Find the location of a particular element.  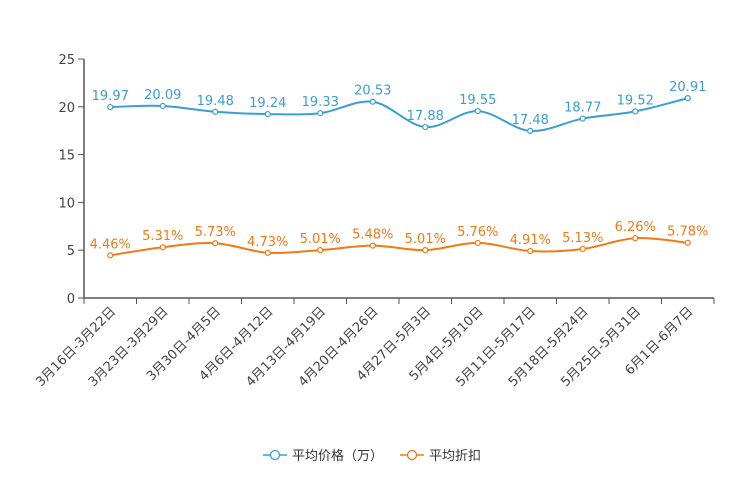

data-label: 5.13% is located at coordinates (582, 238).